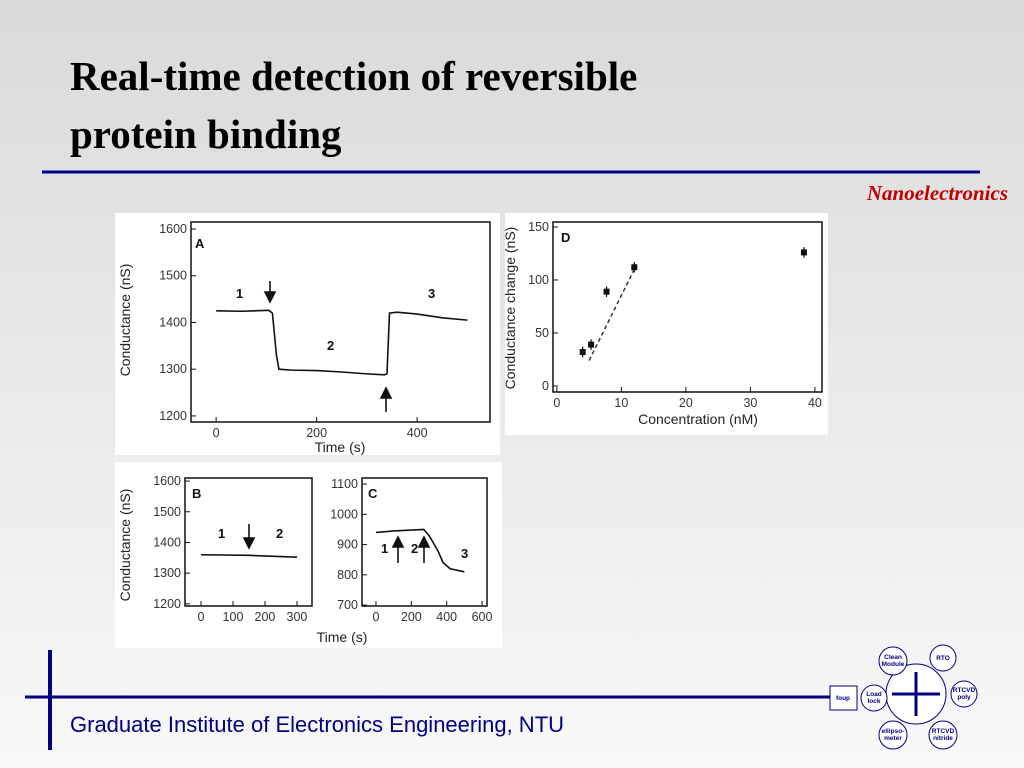 This screenshot has width=1024, height=768. Describe the element at coordinates (510, 308) in the screenshot. I see `y-axis-label: Conductance change (nS)` at that location.